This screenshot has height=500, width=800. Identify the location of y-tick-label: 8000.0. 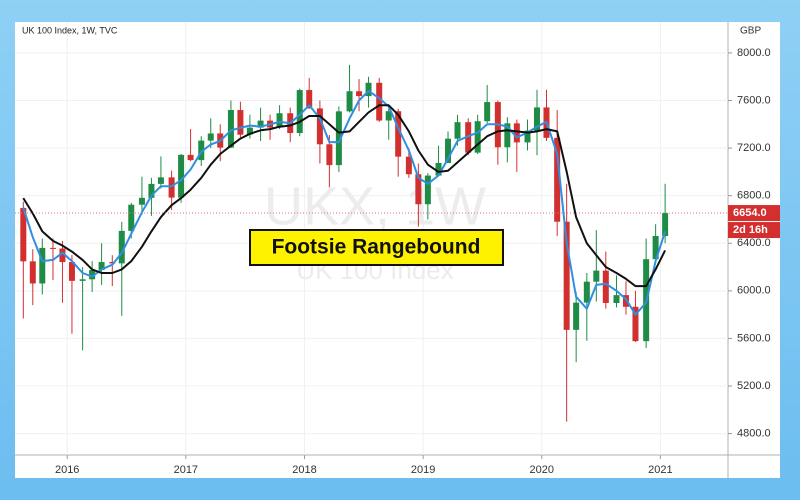
(754, 53).